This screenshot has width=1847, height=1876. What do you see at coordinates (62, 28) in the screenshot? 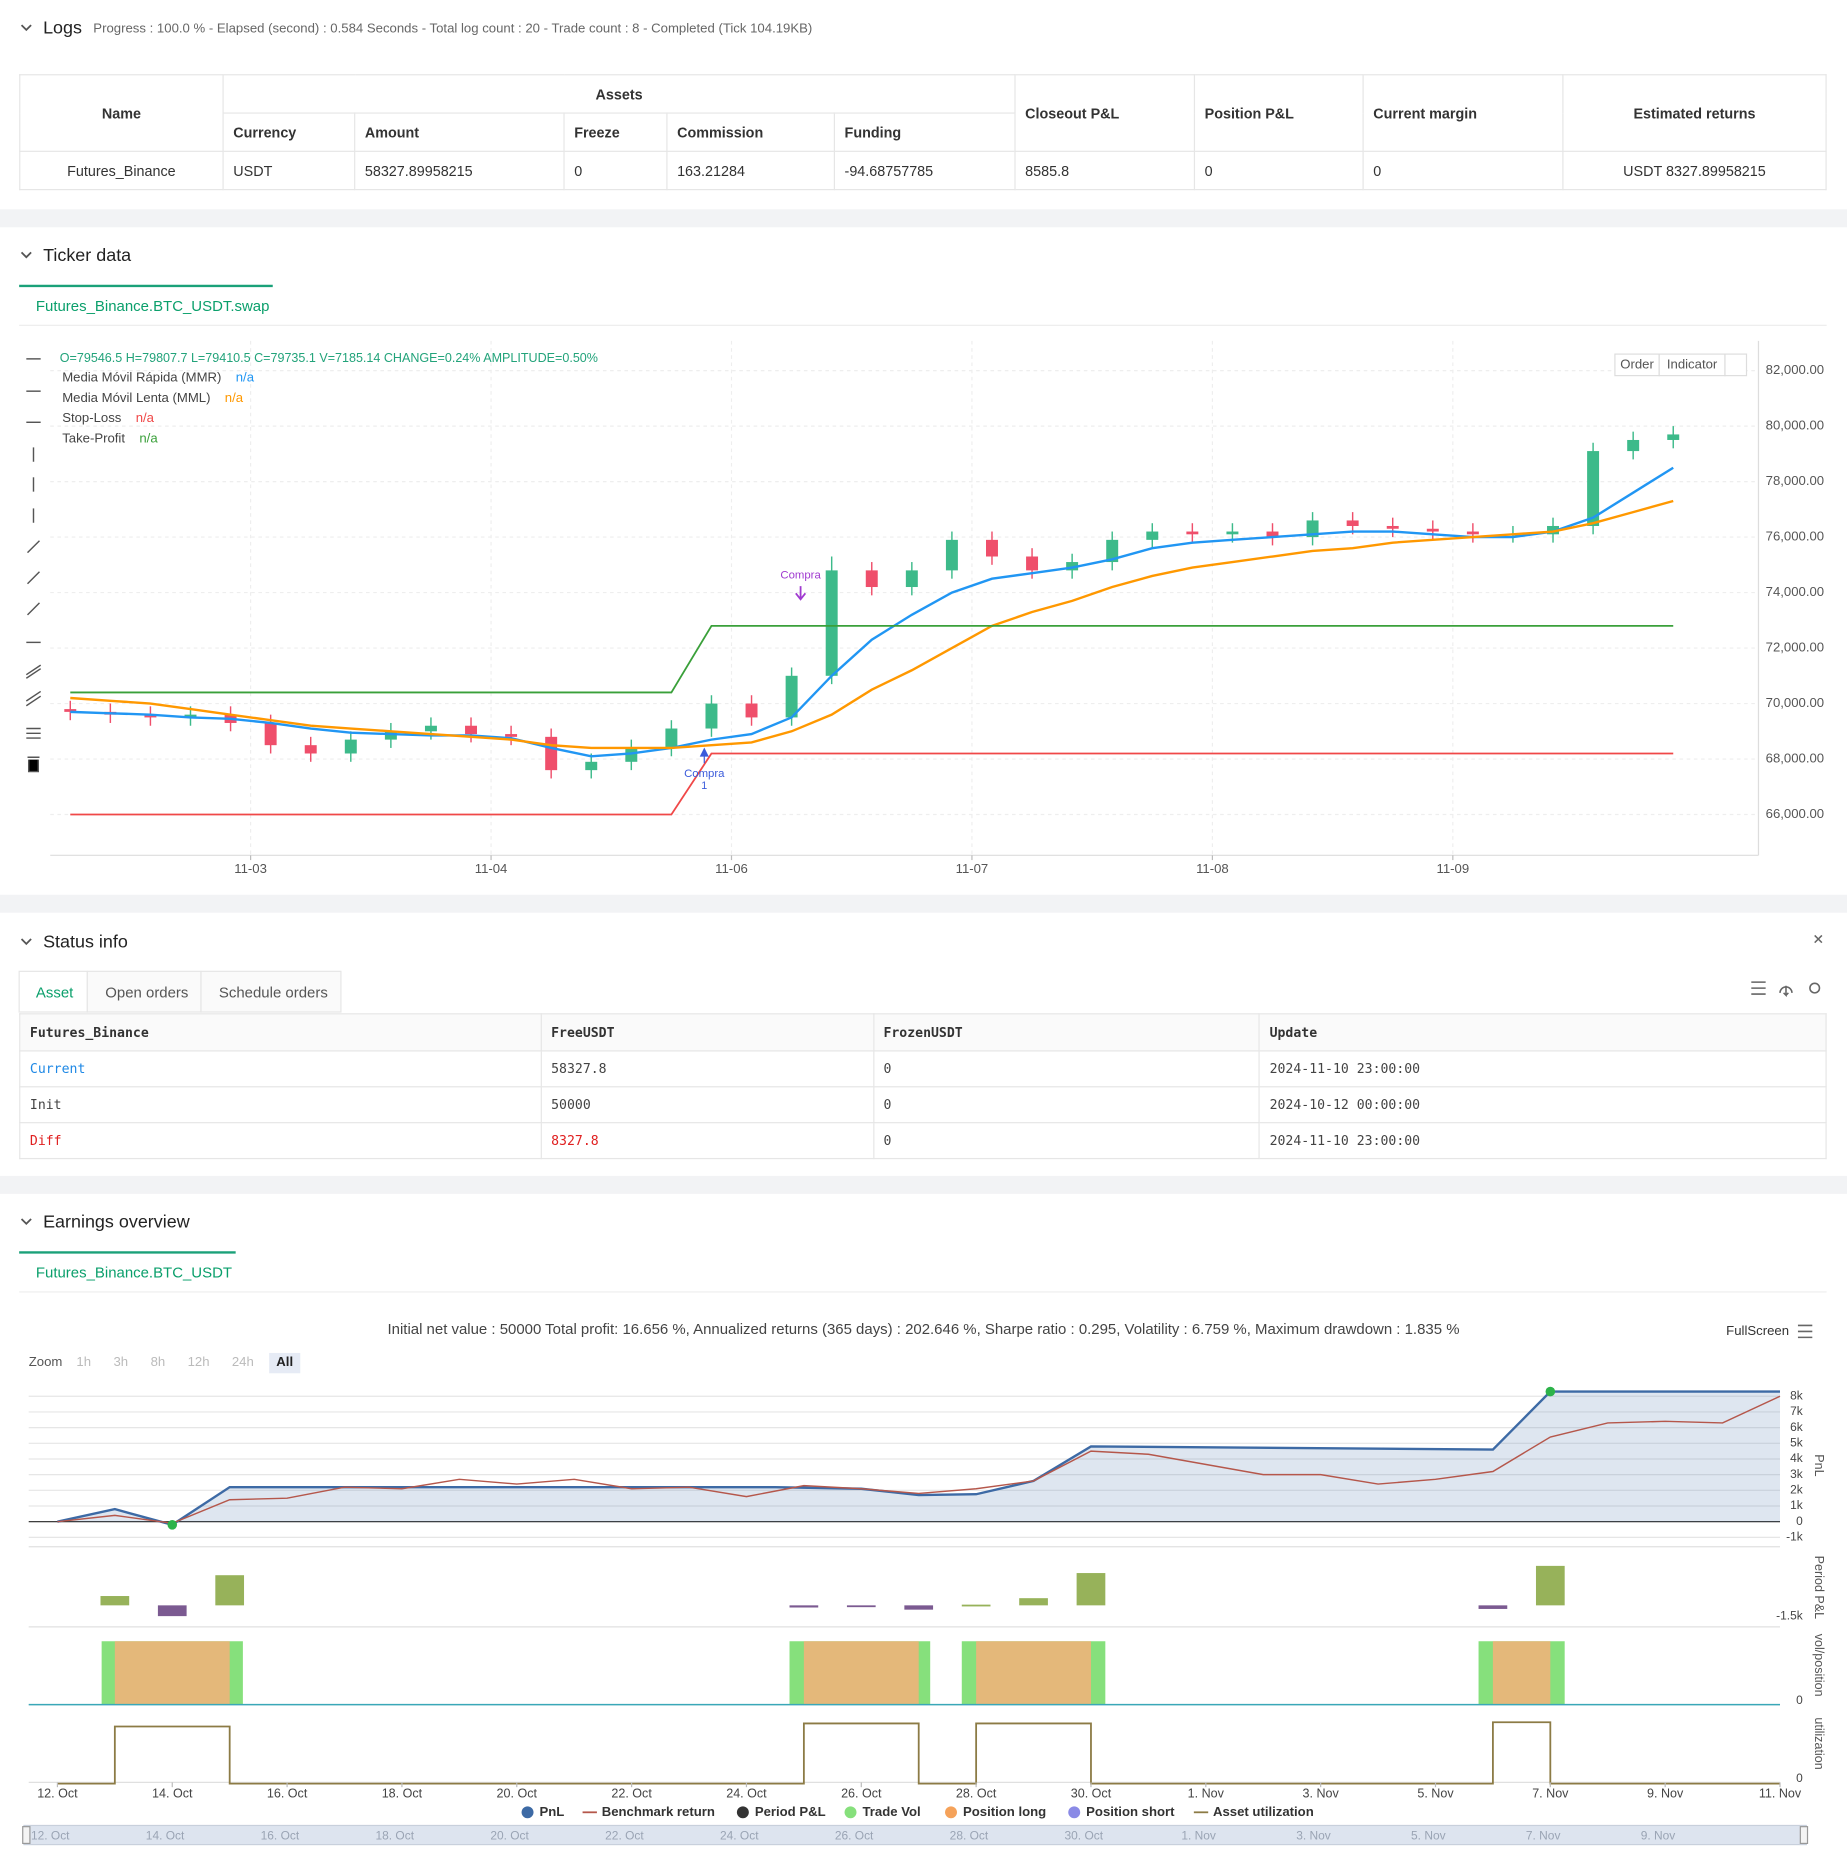
I see `section-title: Logs` at bounding box center [62, 28].